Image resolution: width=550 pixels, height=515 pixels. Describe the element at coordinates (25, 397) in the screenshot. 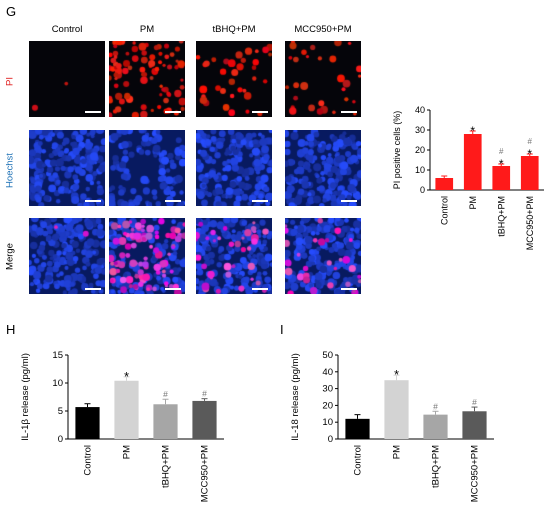

I see `y-axis-label: IL-1β release (pg/ml)` at that location.